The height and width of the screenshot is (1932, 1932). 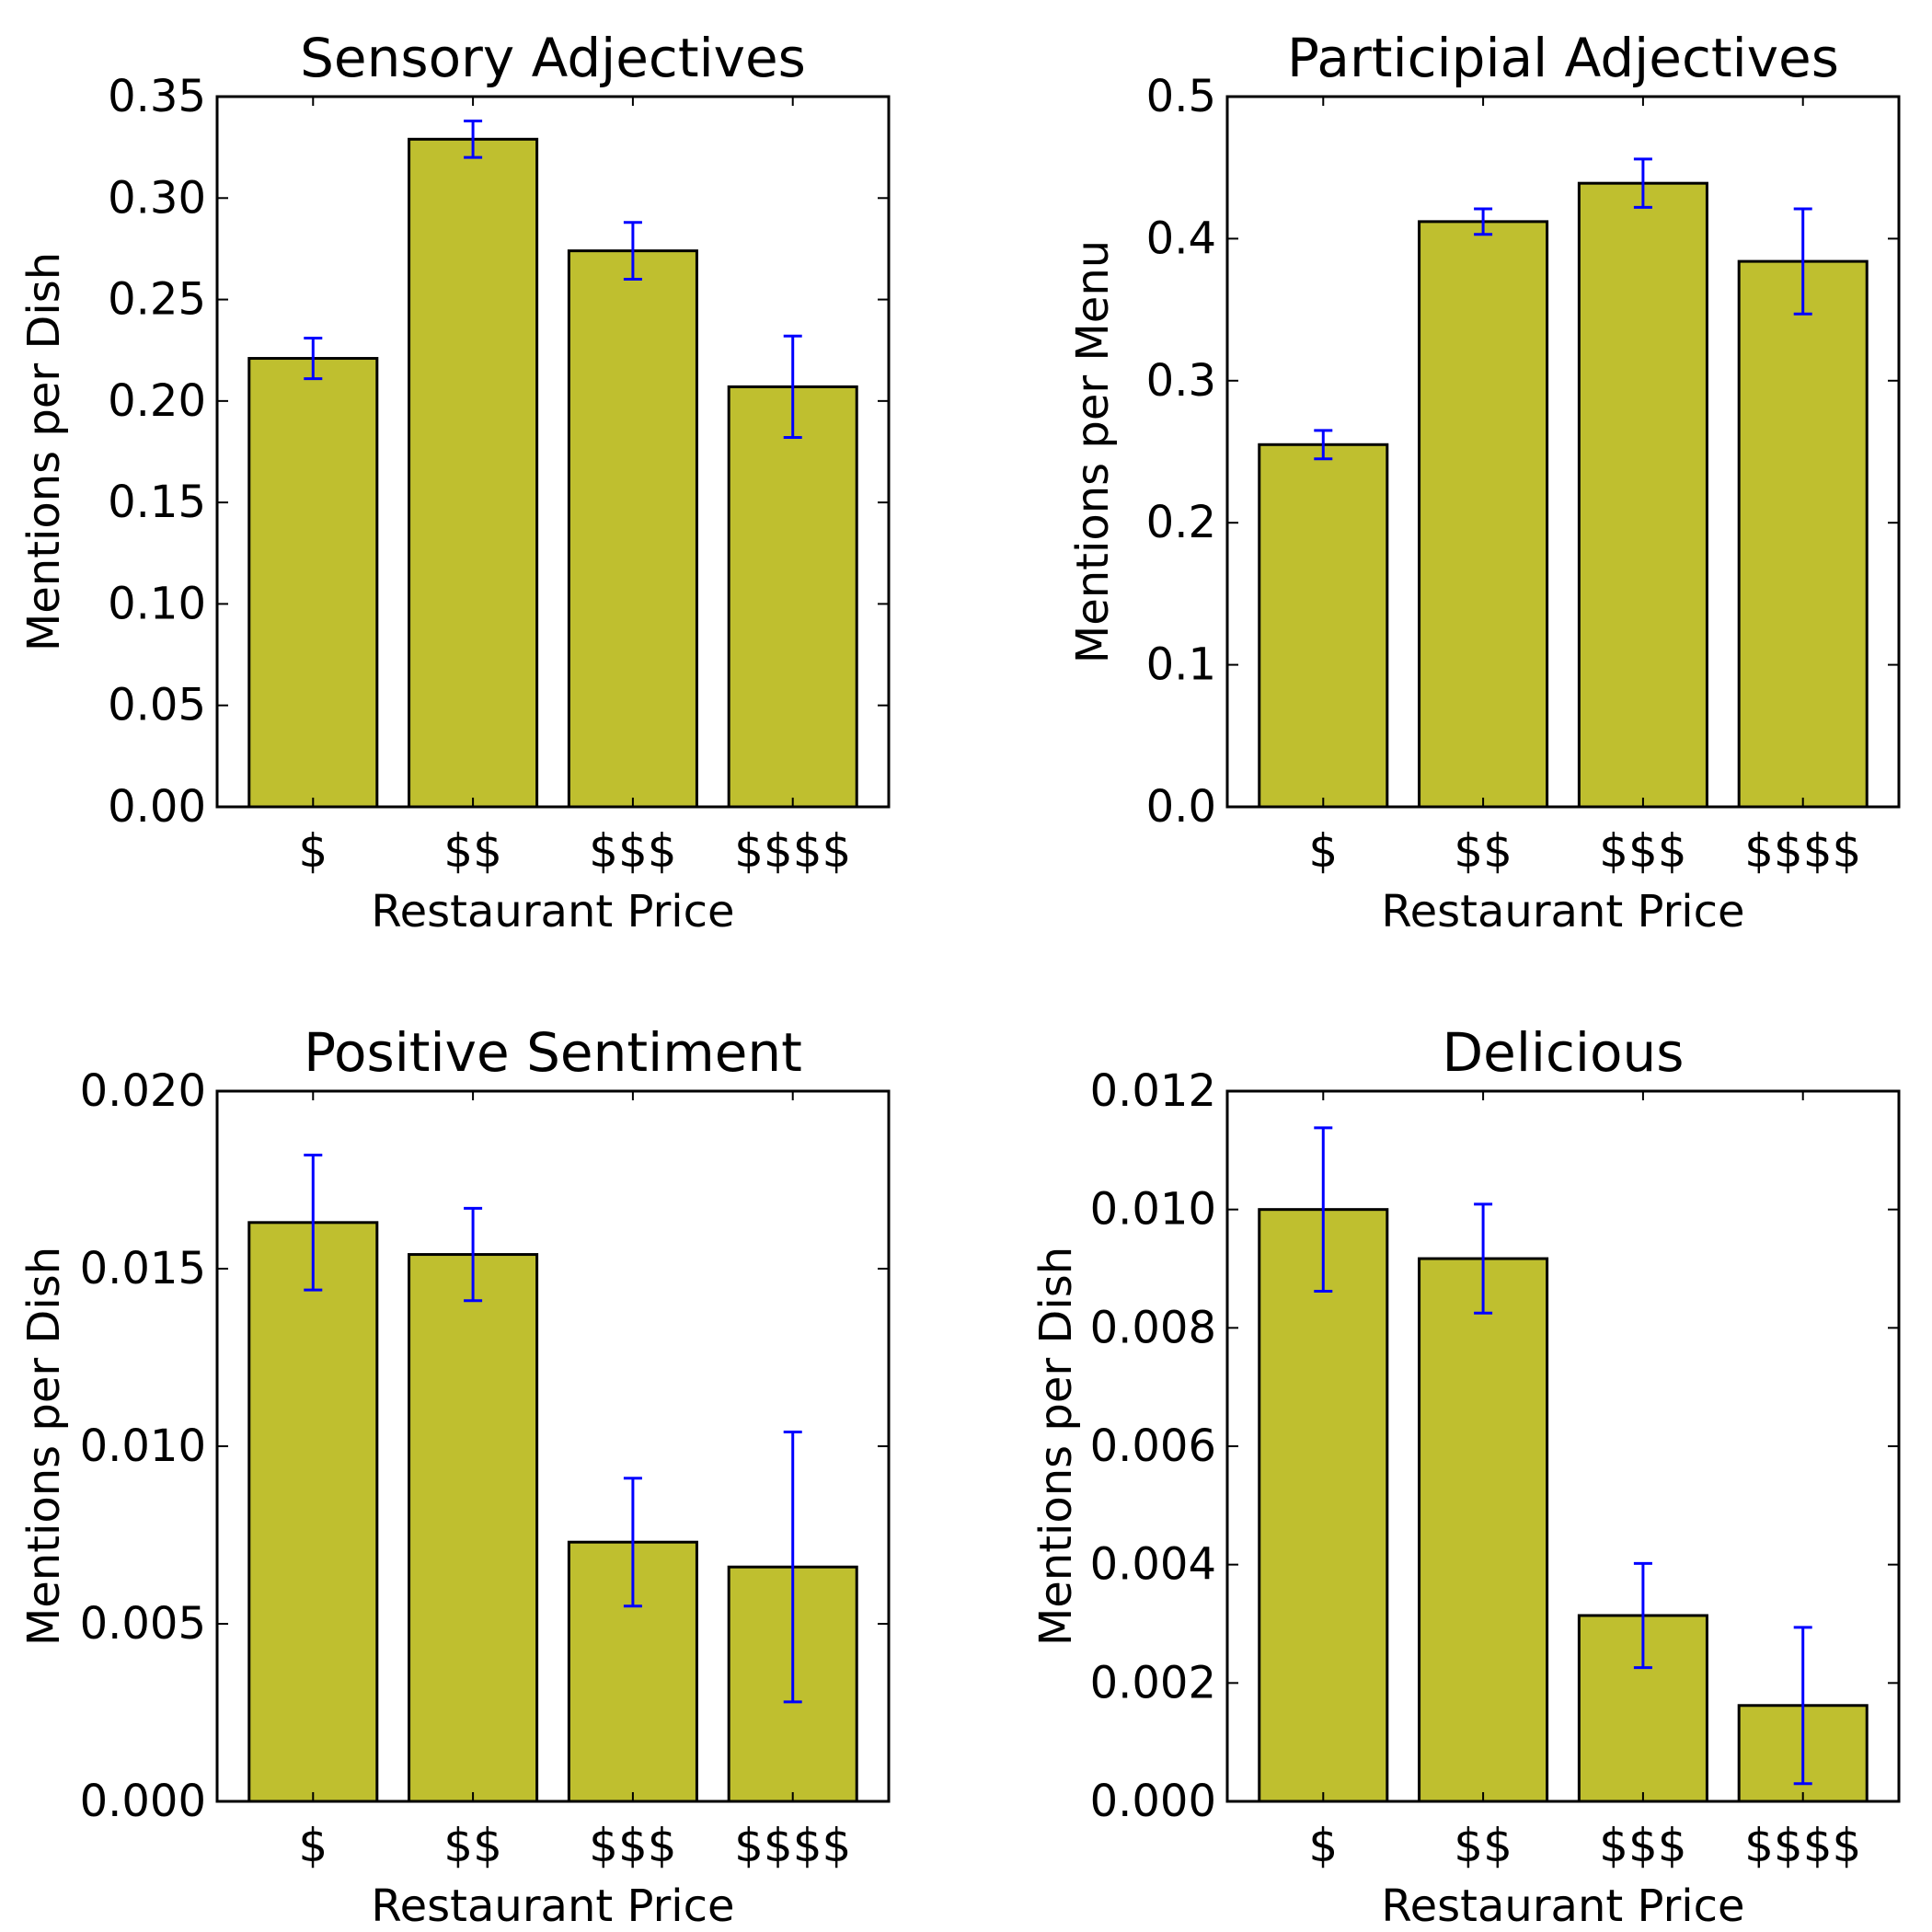 I want to click on y-axis-label: Mentions per Menu, so click(x=1093, y=451).